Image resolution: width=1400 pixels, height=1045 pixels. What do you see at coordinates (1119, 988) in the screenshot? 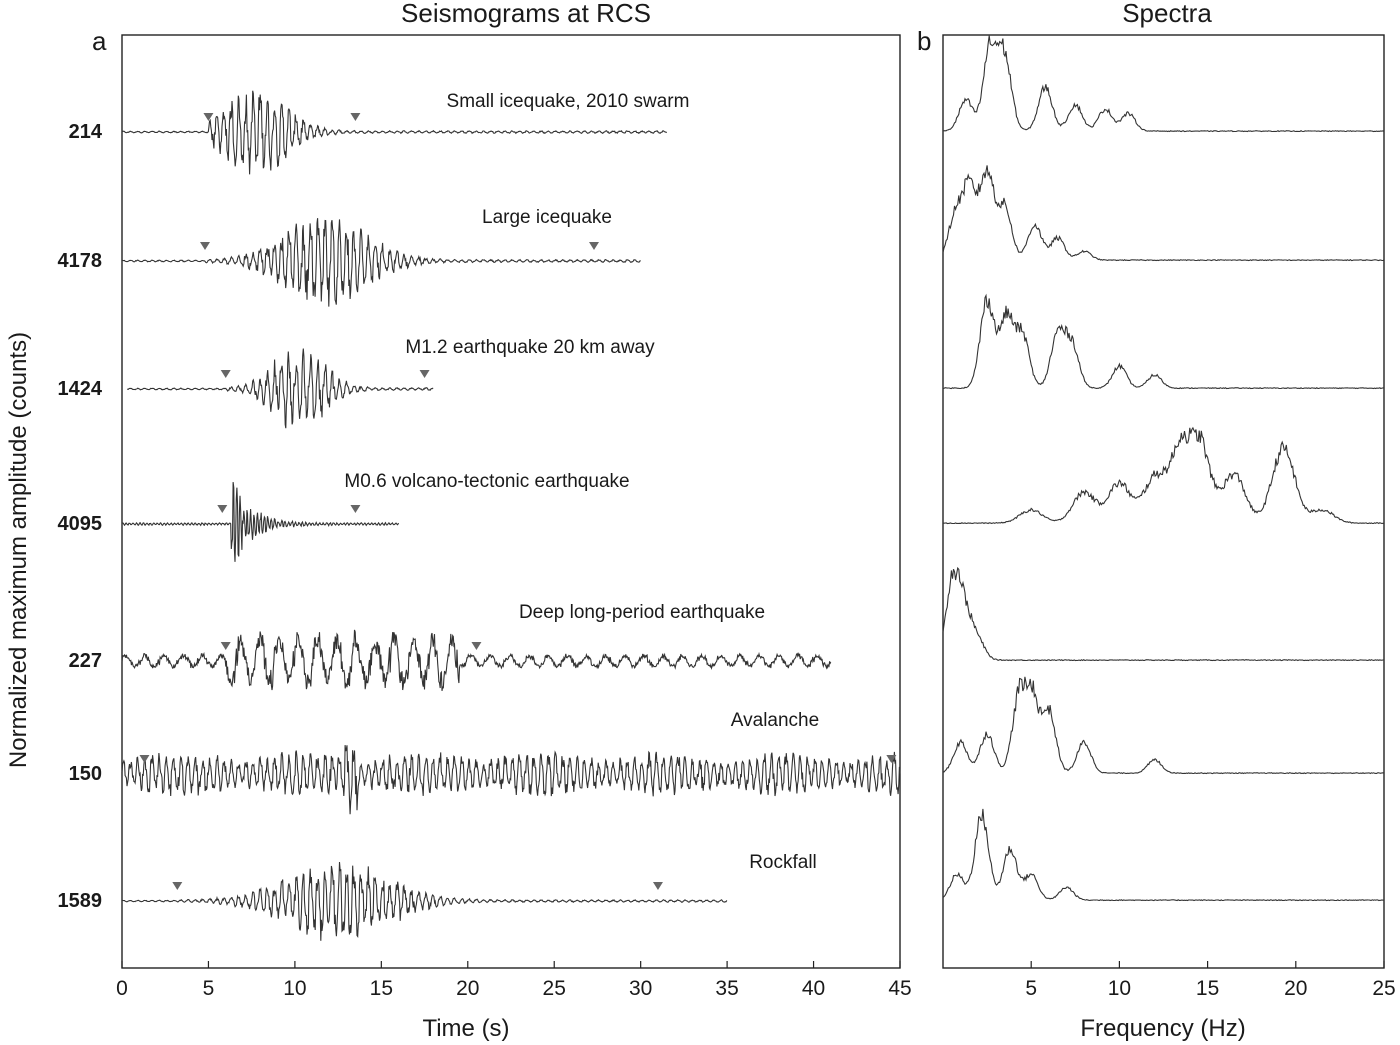
I see `x-tick-label-b-1: 10` at bounding box center [1119, 988].